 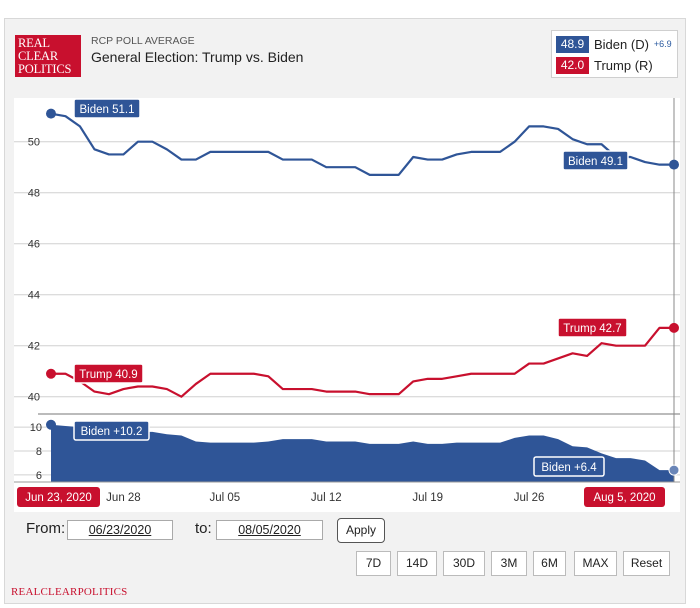 I want to click on legend-trump-name: Trump (R), so click(x=623, y=65).